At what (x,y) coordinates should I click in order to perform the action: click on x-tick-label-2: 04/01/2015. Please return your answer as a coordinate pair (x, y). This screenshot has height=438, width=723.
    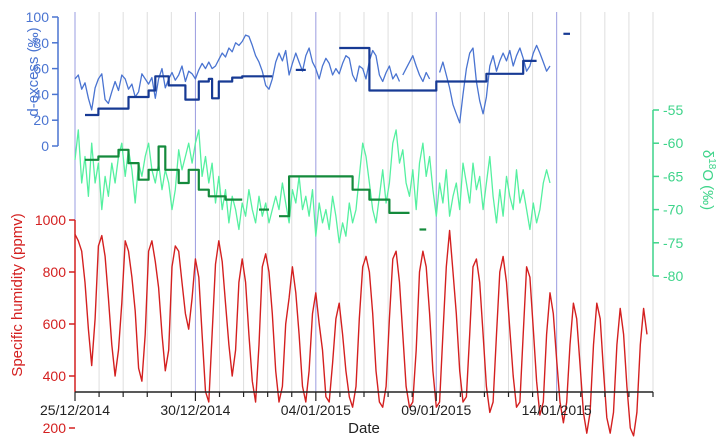
    Looking at the image, I should click on (316, 410).